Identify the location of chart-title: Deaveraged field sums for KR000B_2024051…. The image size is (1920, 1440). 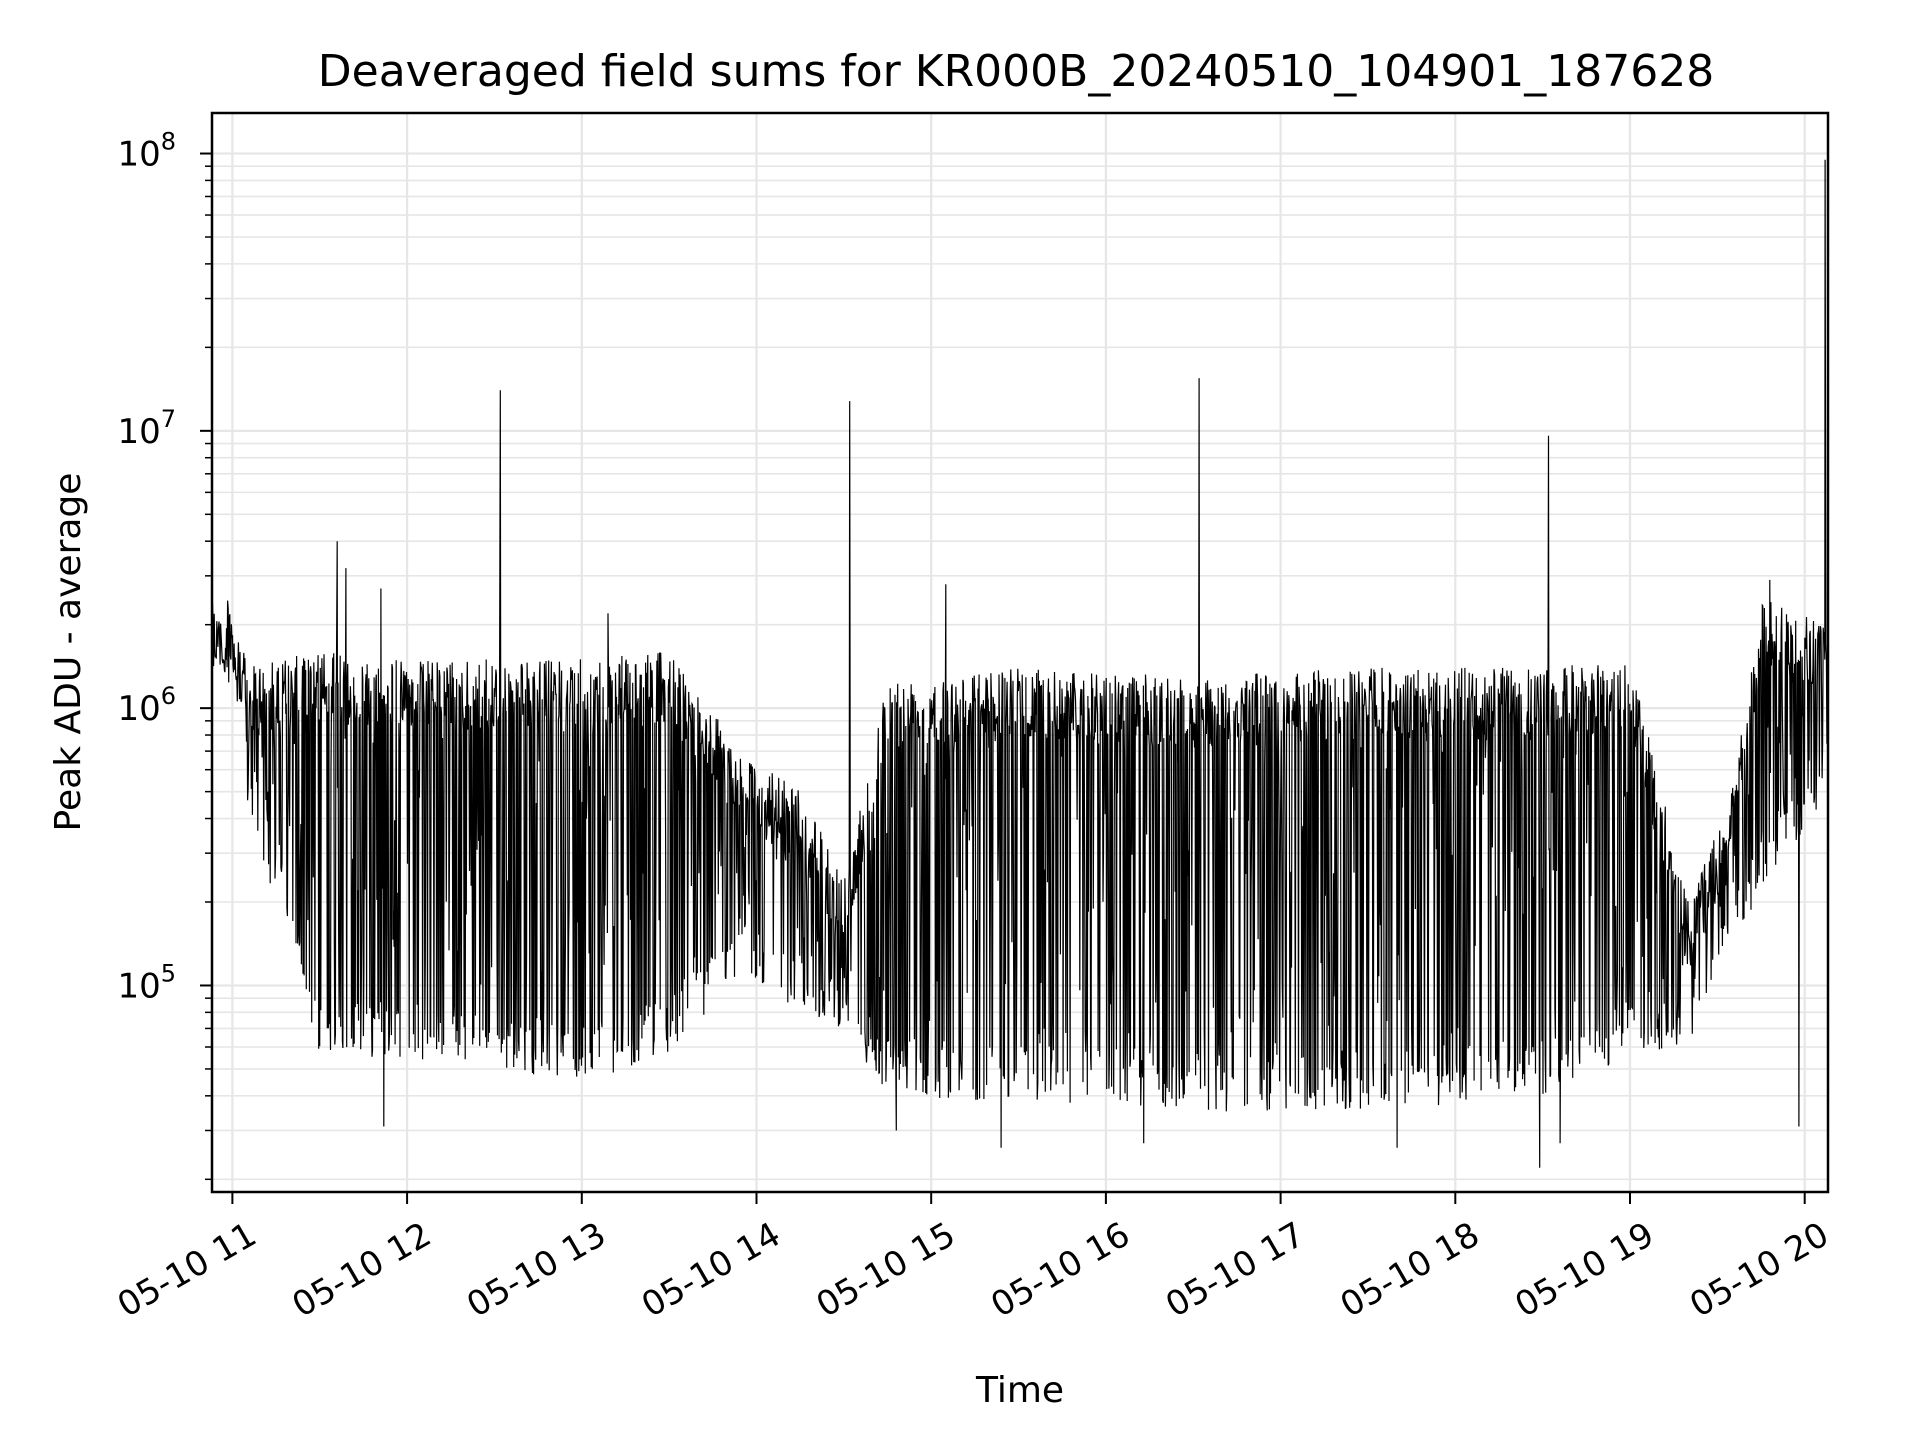
(1016, 71).